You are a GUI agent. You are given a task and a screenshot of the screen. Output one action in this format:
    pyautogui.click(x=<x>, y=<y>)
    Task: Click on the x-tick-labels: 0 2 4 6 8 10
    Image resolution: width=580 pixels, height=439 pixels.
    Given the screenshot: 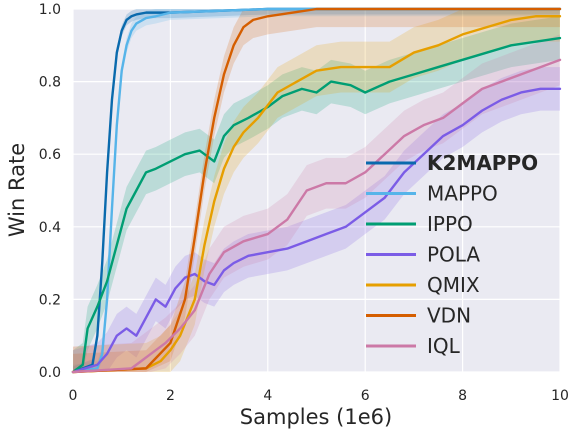 What is the action you would take?
    pyautogui.click(x=319, y=396)
    